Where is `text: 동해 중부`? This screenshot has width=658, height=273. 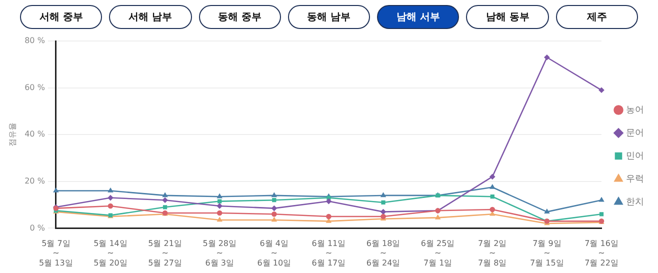 text: 동해 중부 is located at coordinates (239, 17).